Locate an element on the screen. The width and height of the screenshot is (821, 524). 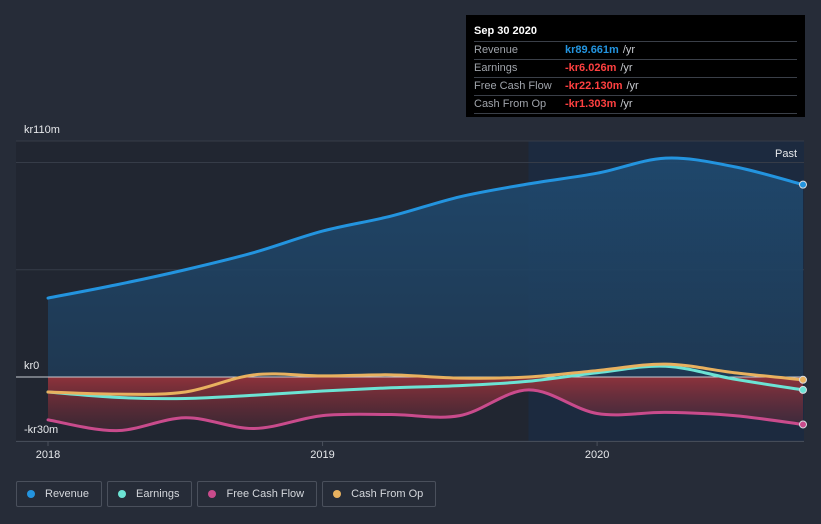
legend-label: Earnings is located at coordinates (158, 494).